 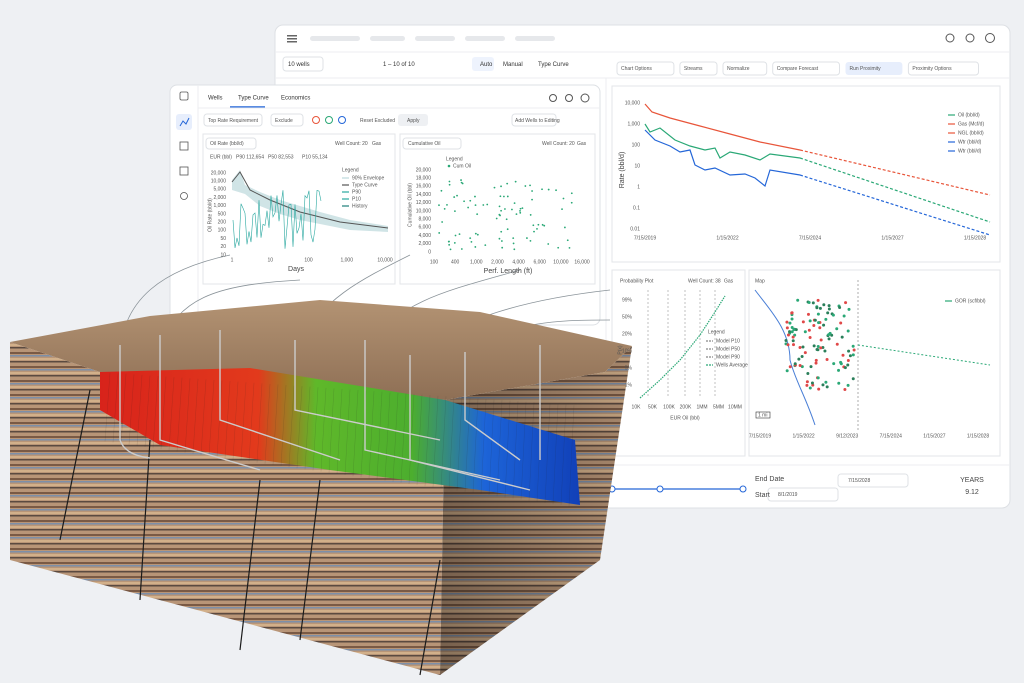 What do you see at coordinates (969, 115) in the screenshot?
I see `legend-label: Oil (bbl/d)` at bounding box center [969, 115].